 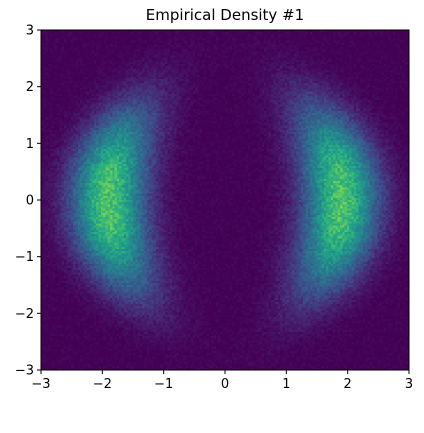 I want to click on y-tick-label: 0, so click(x=30, y=201).